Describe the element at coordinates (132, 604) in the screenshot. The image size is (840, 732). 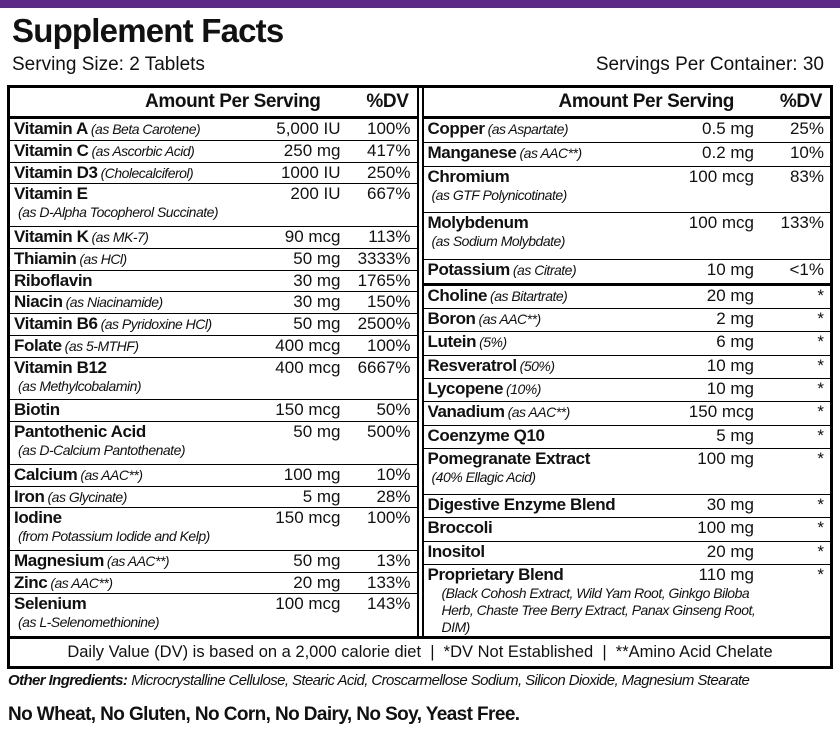
I see `nutrient-name: Selenium` at that location.